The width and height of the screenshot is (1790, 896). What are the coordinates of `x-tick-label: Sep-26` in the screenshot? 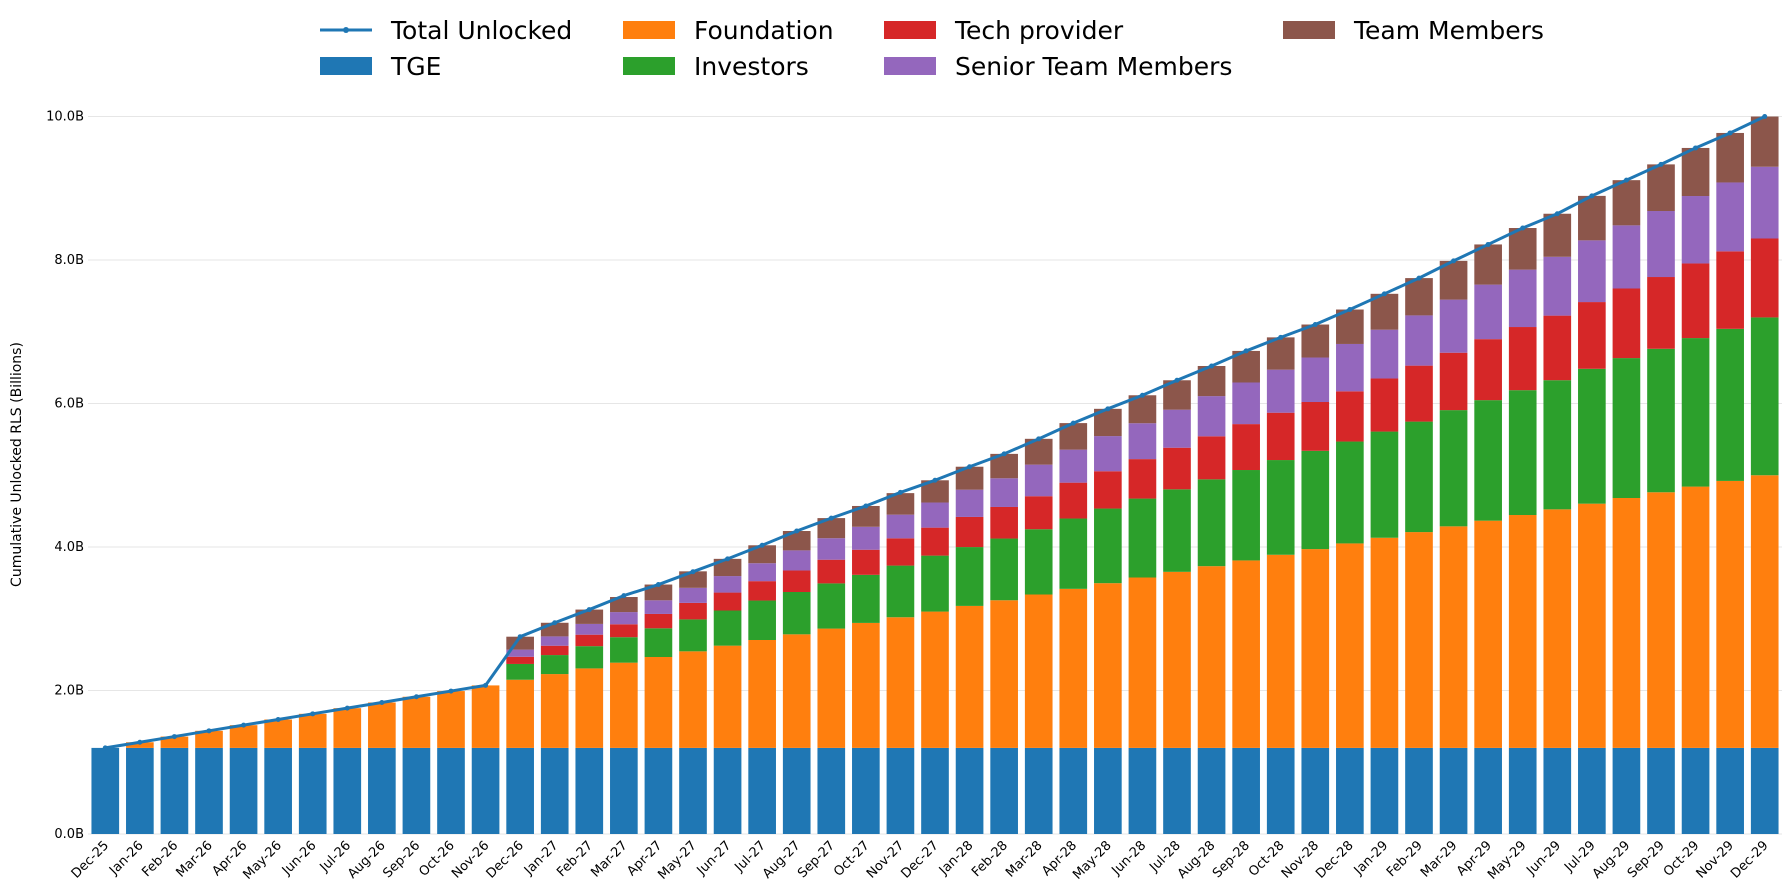 It's located at (401, 859).